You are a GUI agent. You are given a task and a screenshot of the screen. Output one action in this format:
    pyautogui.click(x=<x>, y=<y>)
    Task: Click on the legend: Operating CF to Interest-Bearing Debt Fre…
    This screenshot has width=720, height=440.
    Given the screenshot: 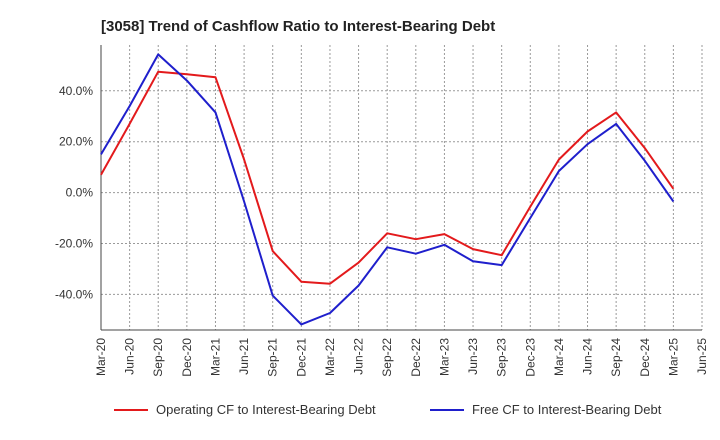 What is the action you would take?
    pyautogui.click(x=388, y=409)
    